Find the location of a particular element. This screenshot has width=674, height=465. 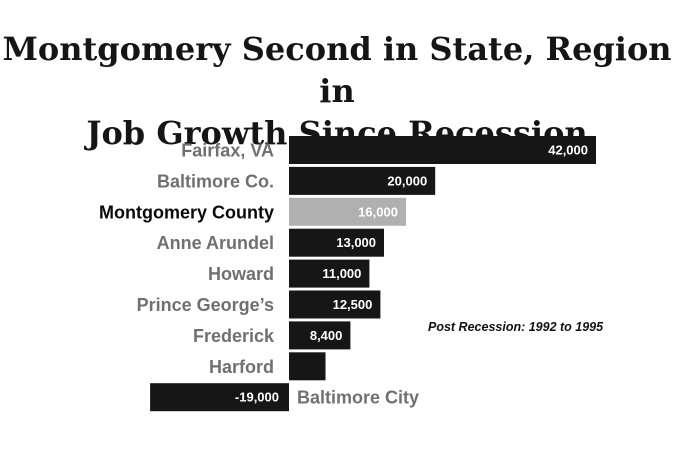

category-label-2: Montgomery County is located at coordinates (186, 212).